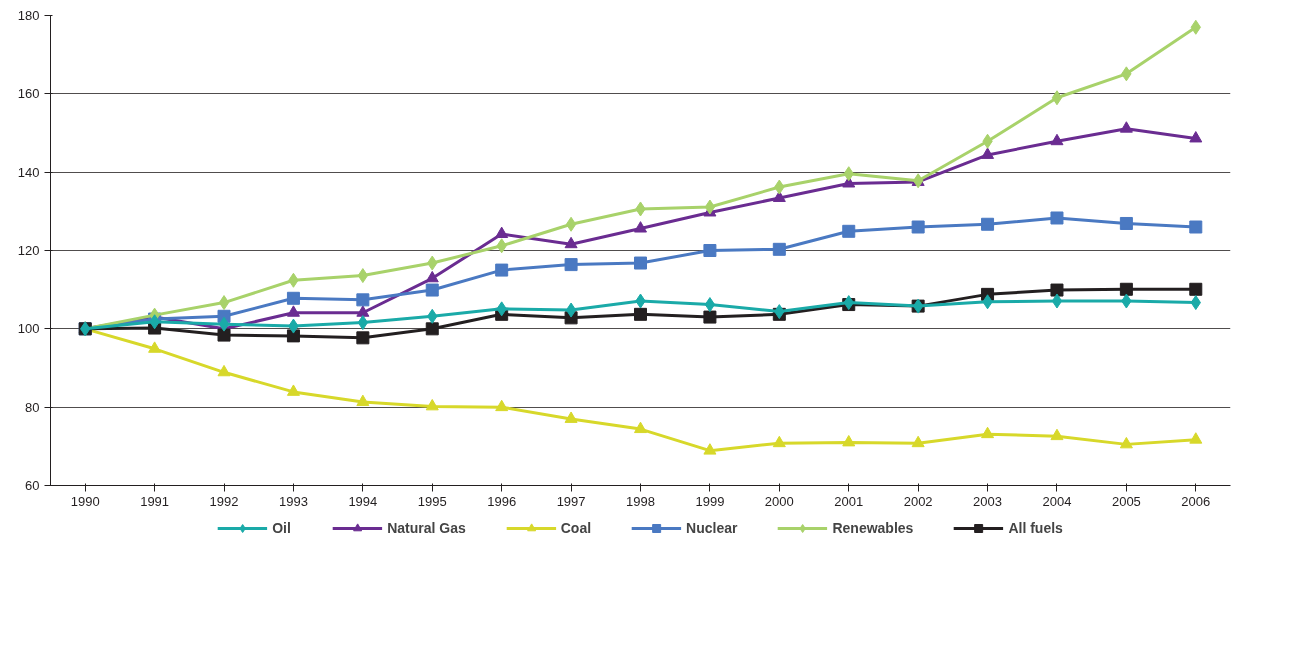  What do you see at coordinates (28, 94) in the screenshot?
I see `y-tick-label: 160` at bounding box center [28, 94].